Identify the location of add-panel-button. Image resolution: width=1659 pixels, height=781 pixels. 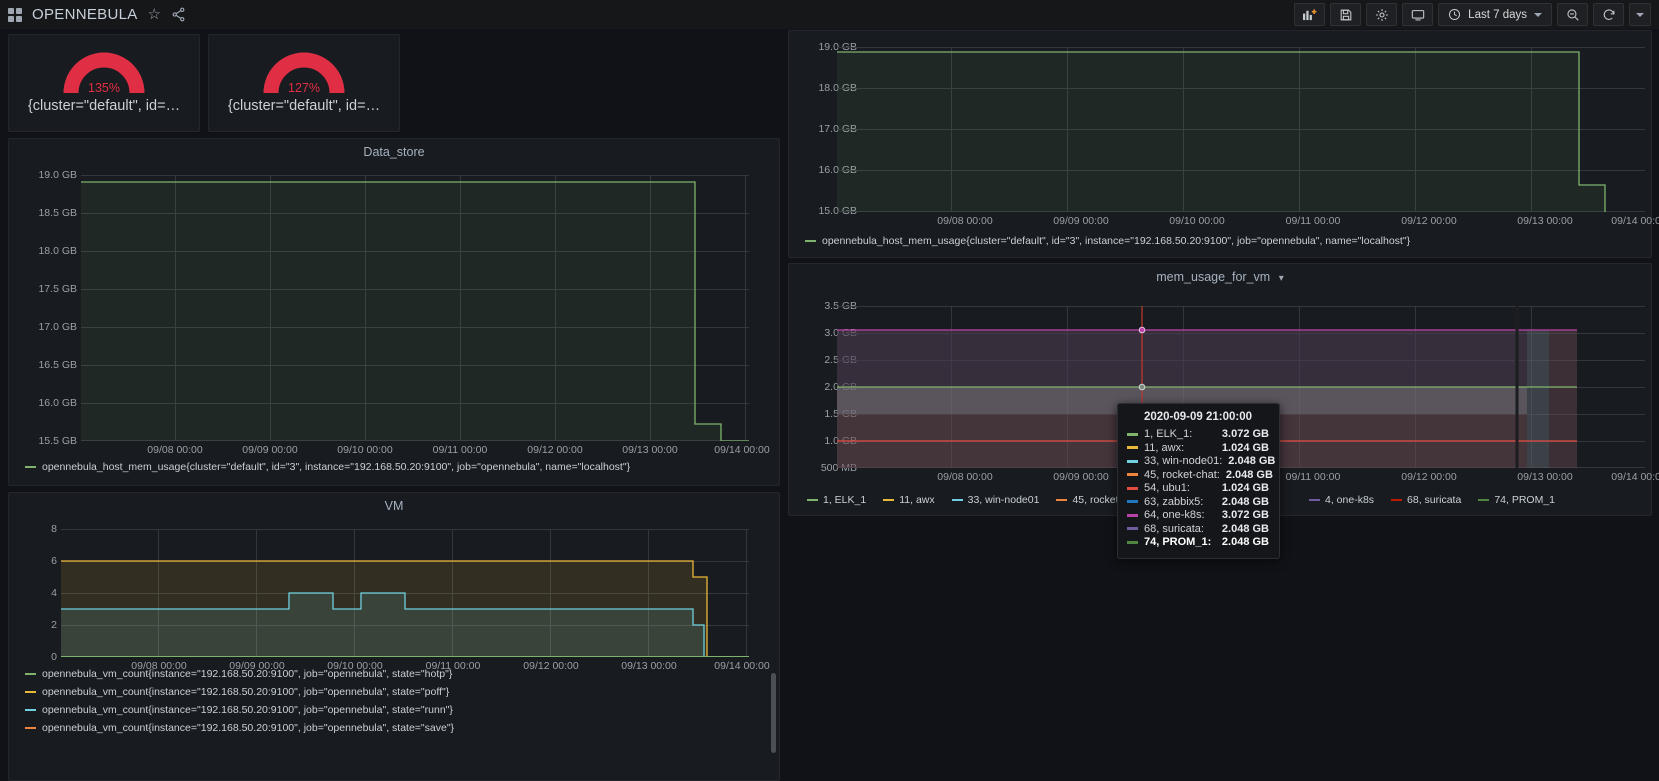
(1310, 14).